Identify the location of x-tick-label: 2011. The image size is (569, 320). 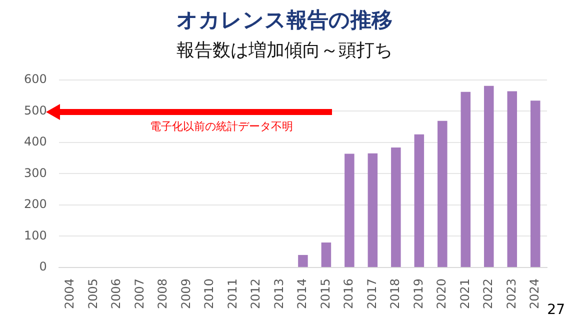
(232, 294).